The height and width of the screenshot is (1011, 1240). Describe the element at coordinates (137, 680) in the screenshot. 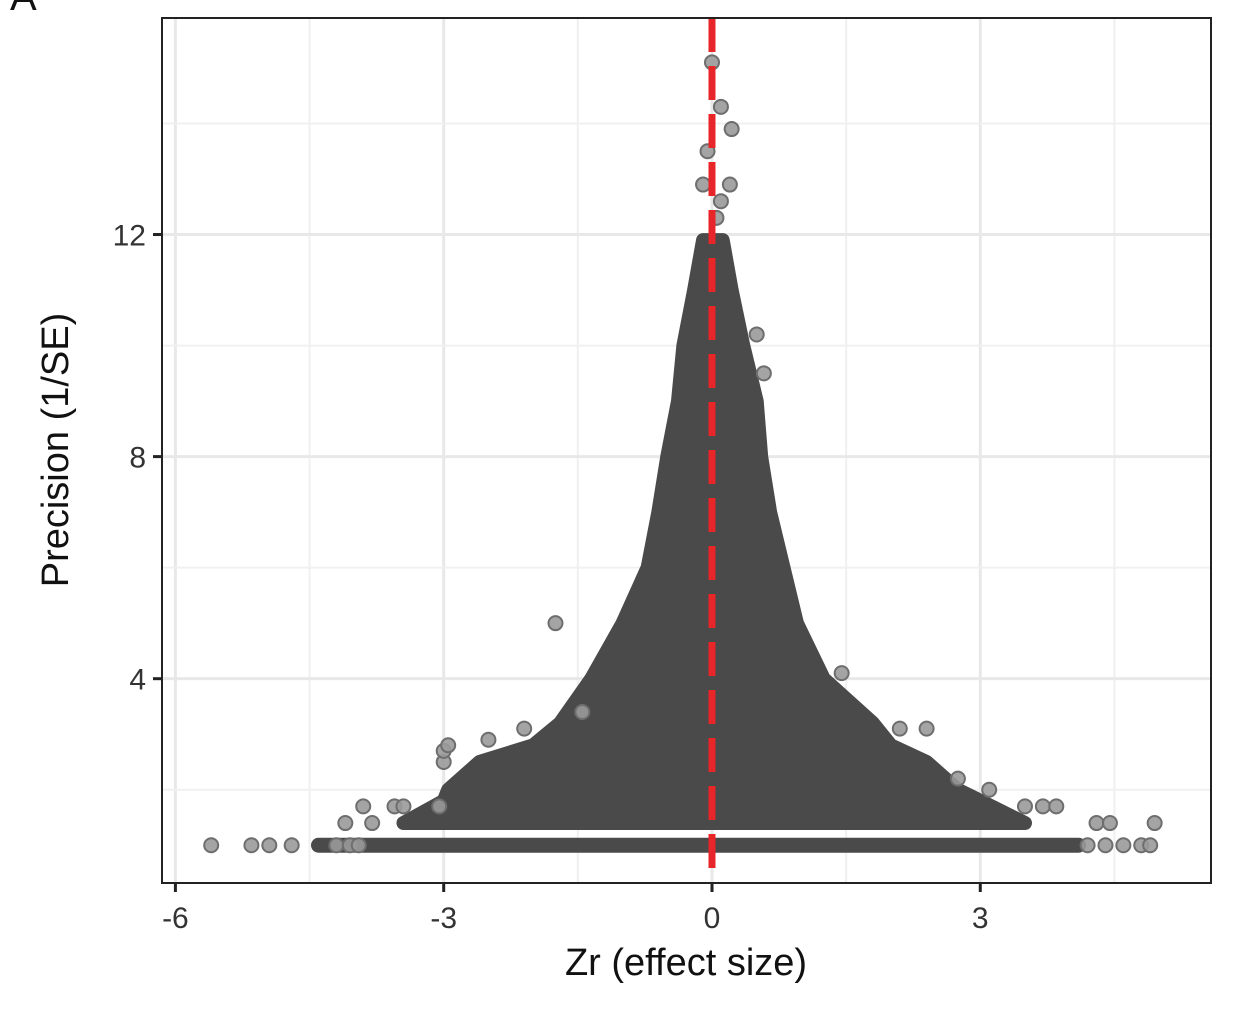

I see `y-tick-label: 4` at that location.